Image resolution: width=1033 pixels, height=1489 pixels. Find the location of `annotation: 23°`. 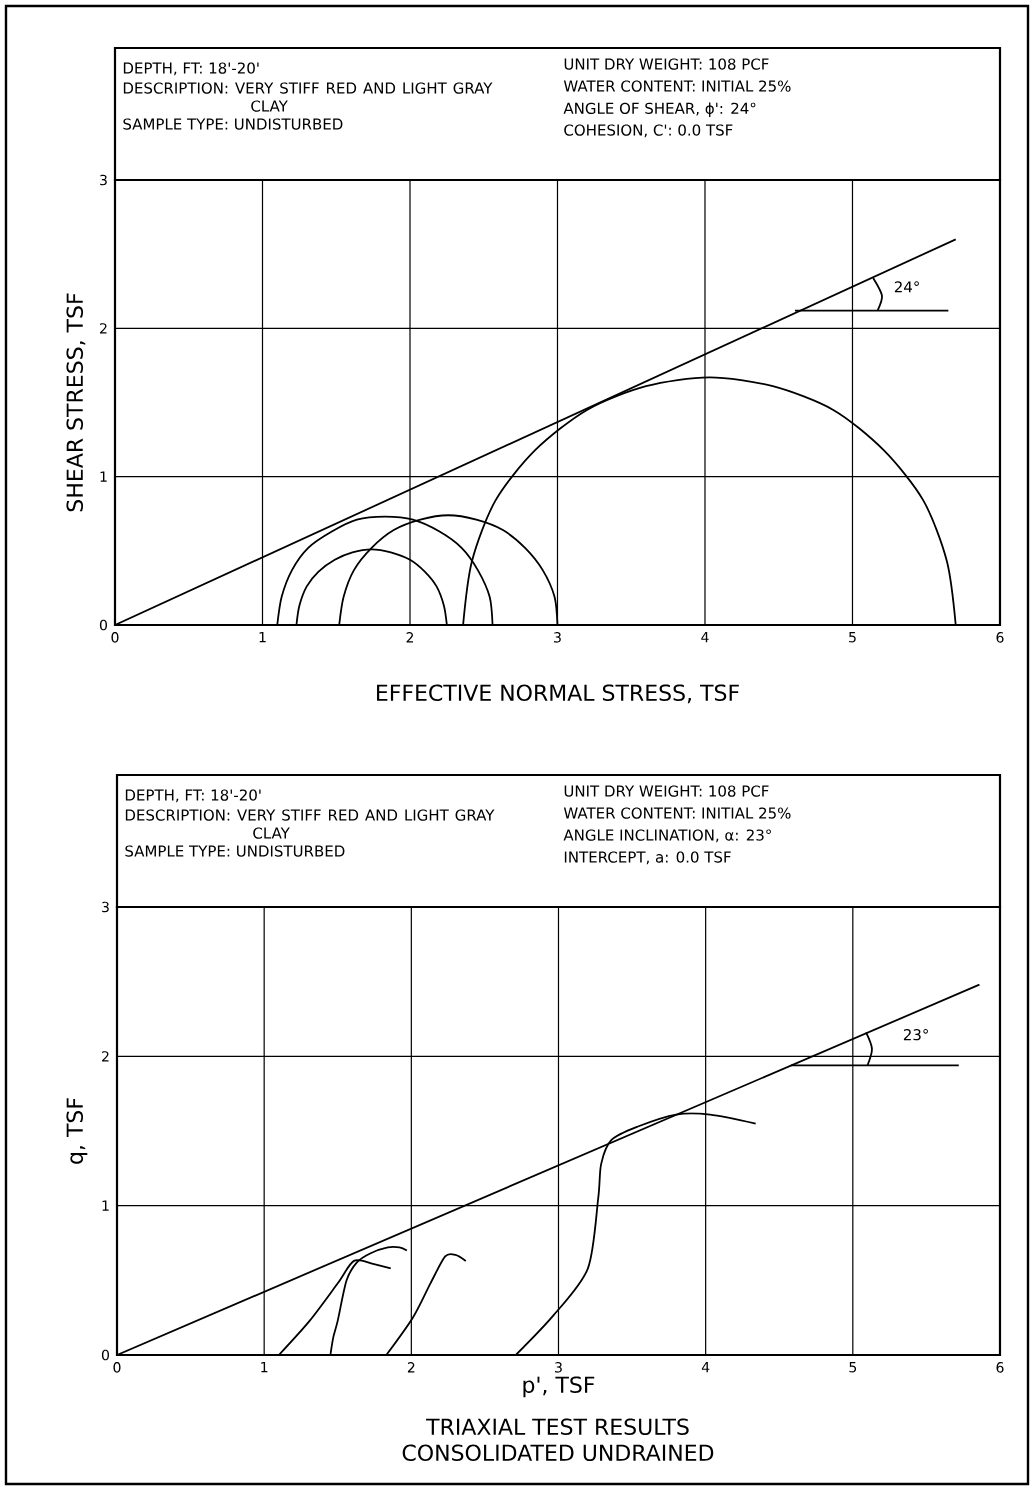

annotation: 23° is located at coordinates (915, 1035).